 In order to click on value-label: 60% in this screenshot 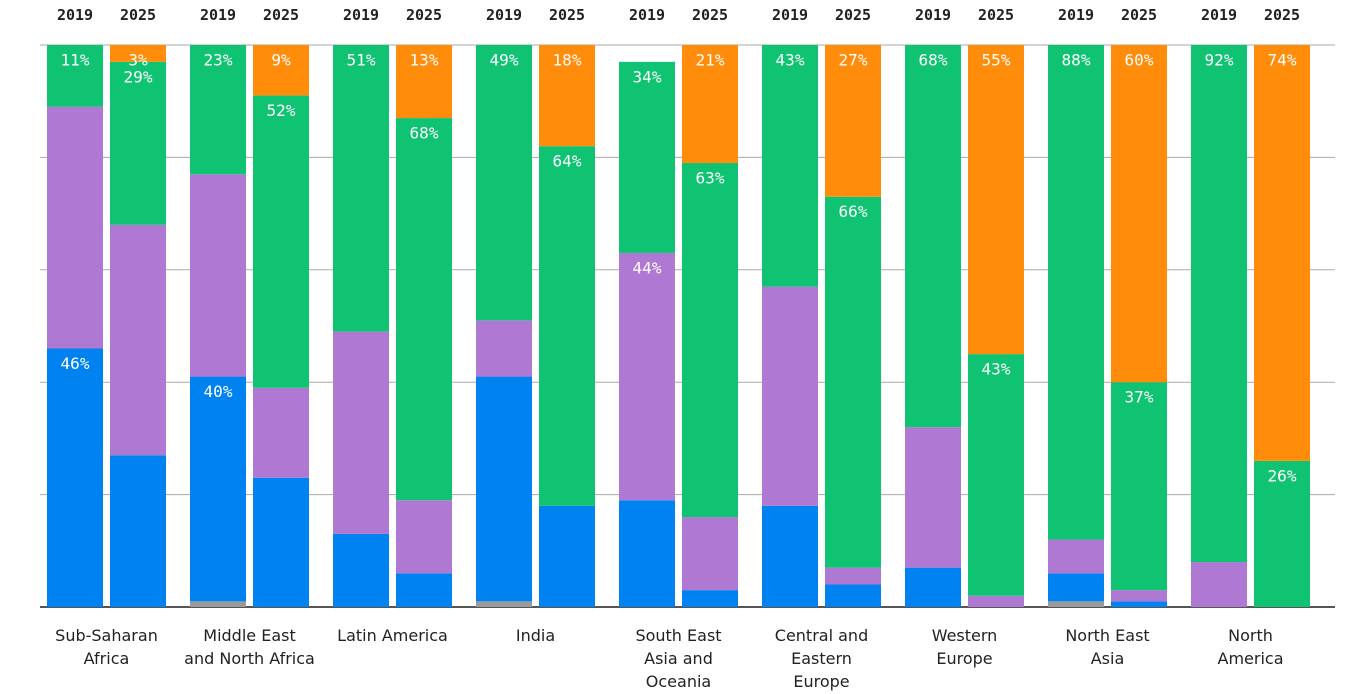, I will do `click(1139, 60)`.